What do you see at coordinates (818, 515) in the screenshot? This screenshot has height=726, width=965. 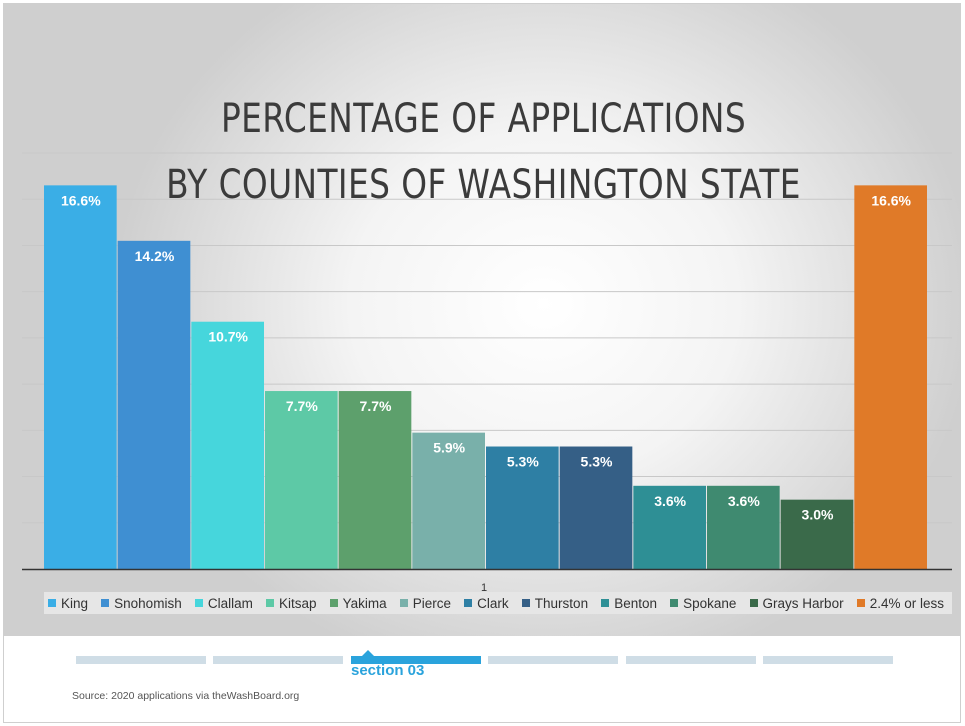 I see `data-label: 3.0%` at bounding box center [818, 515].